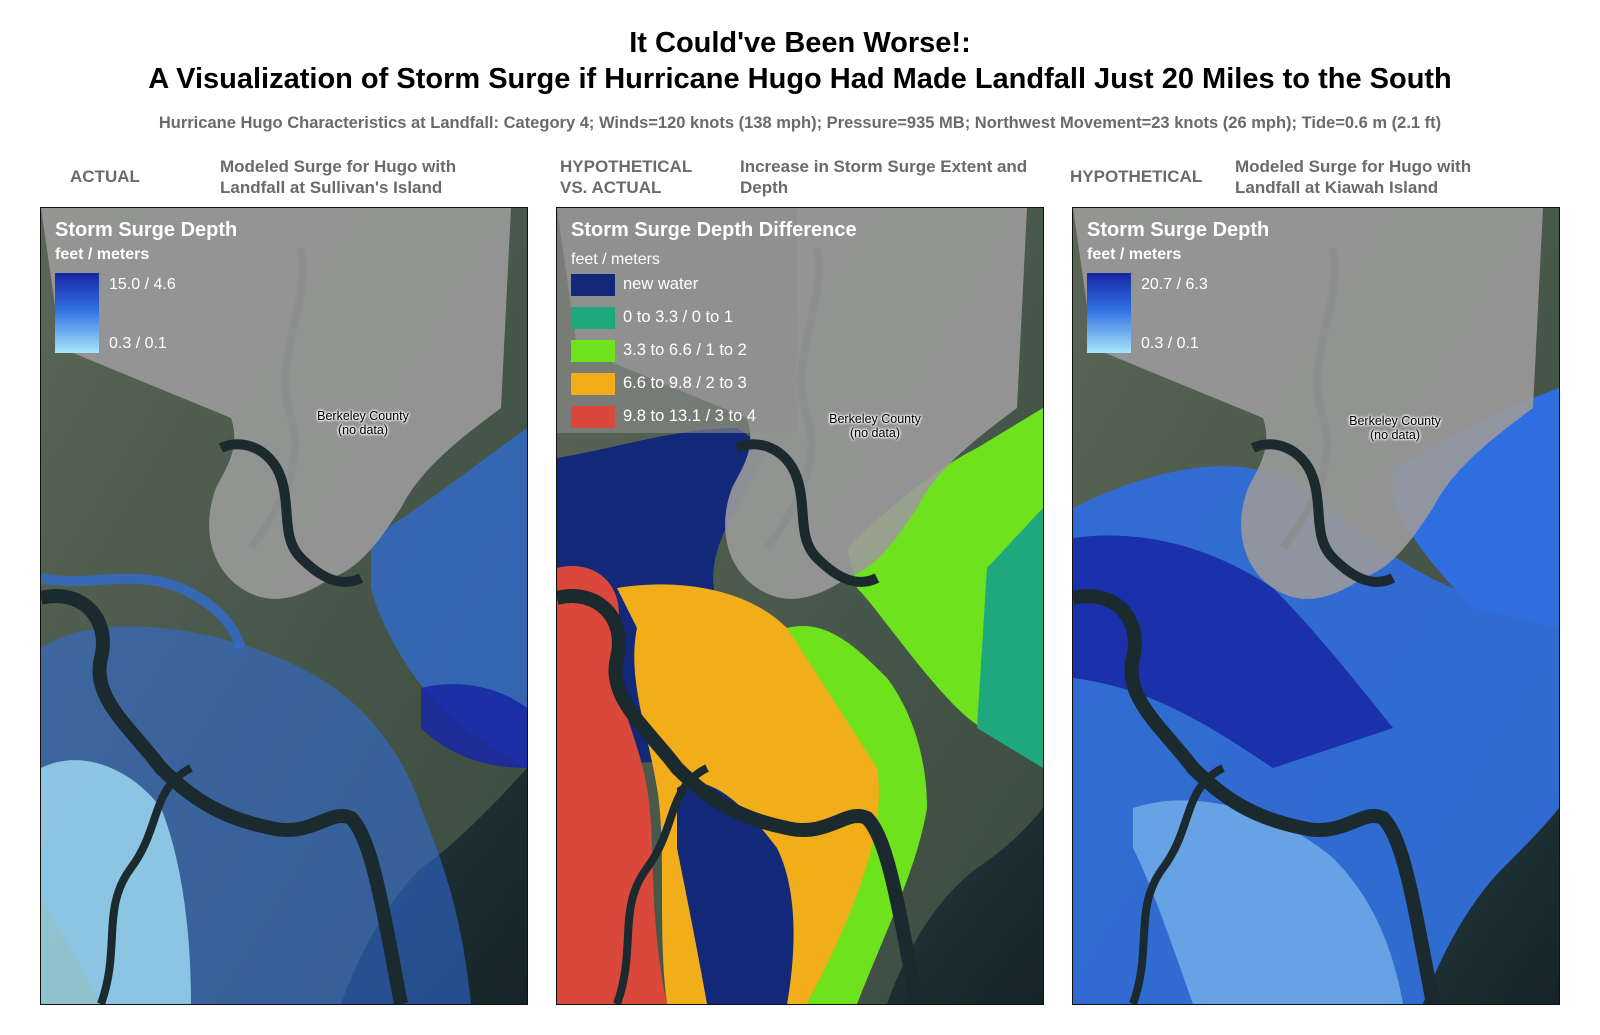  What do you see at coordinates (1136, 176) in the screenshot?
I see `panel-tag-hypothetical: HYPOTHETICAL` at bounding box center [1136, 176].